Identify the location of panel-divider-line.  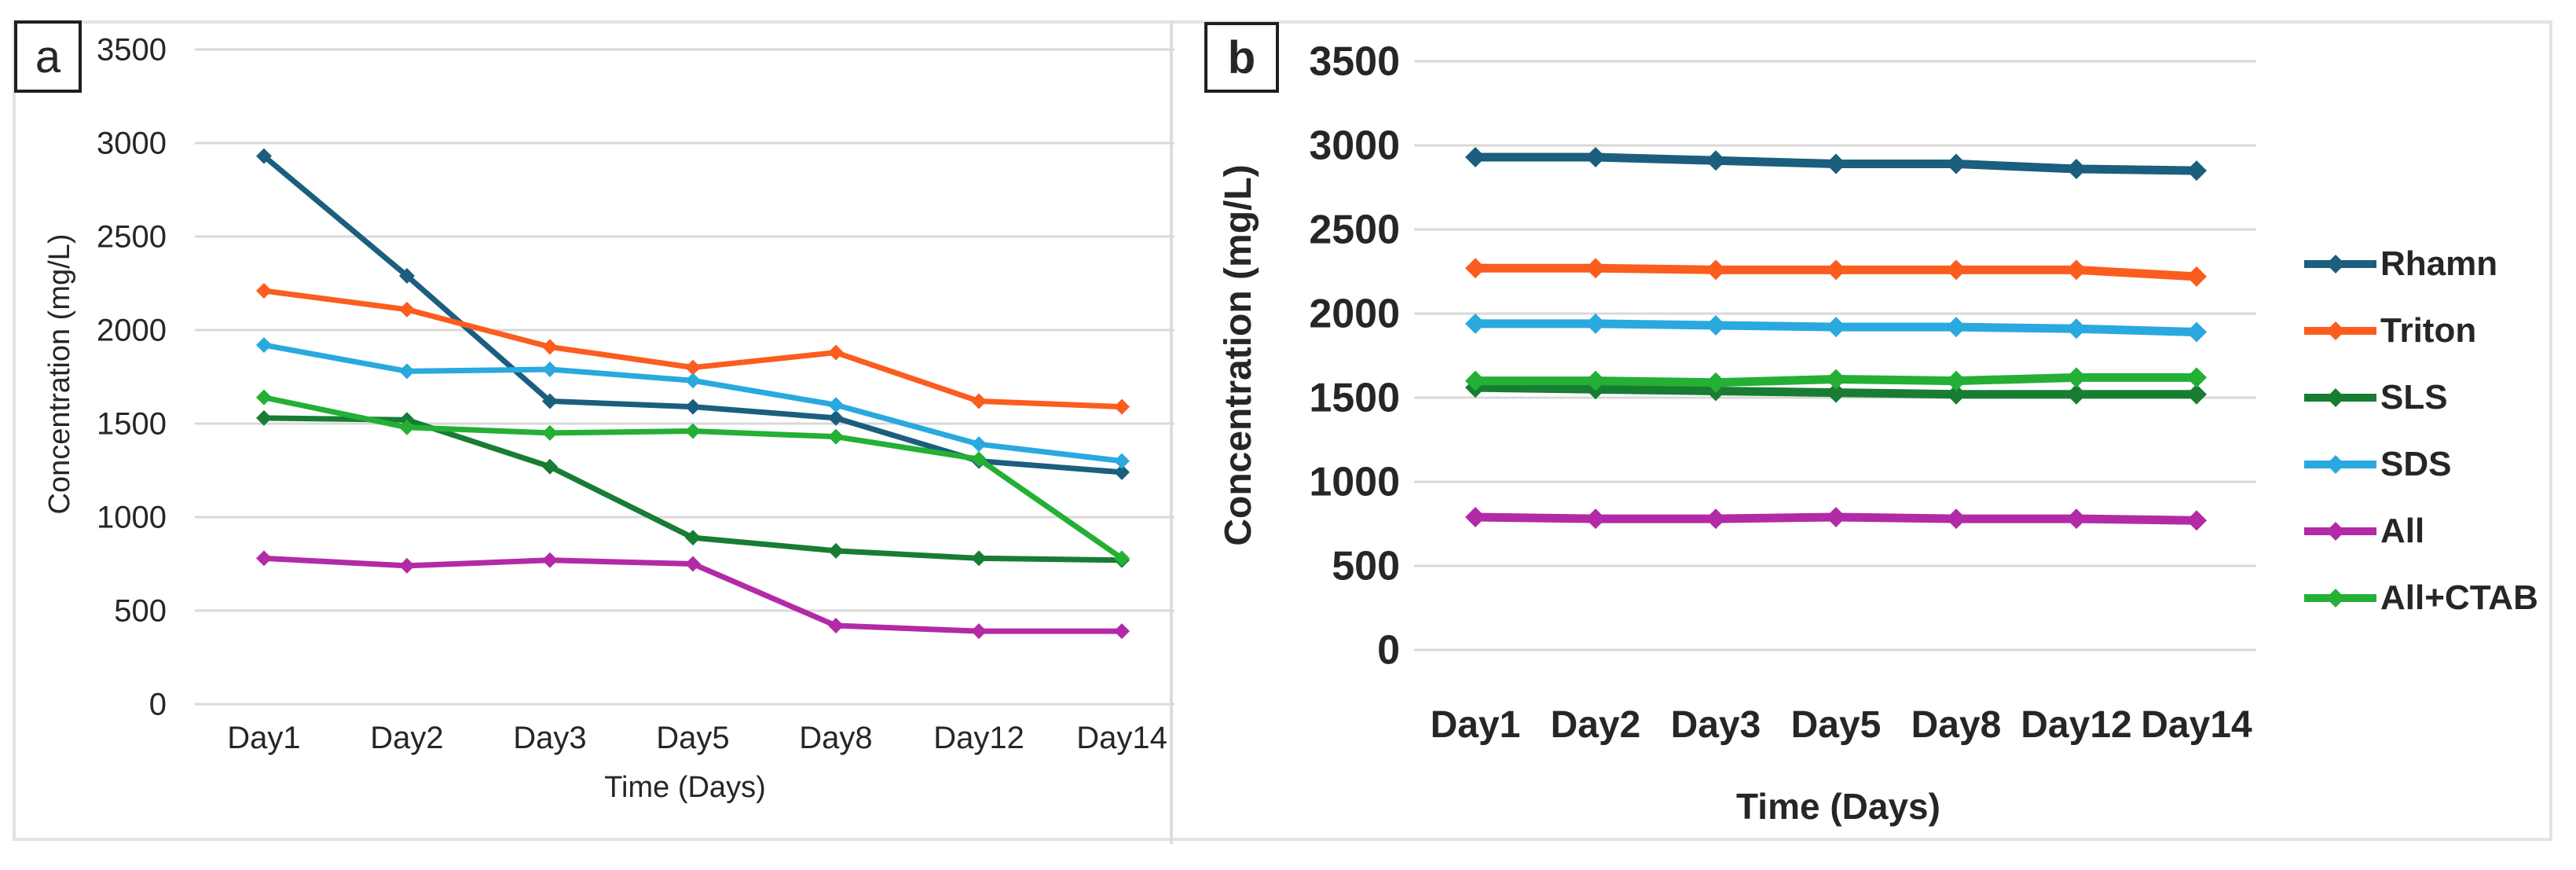
(1171, 432).